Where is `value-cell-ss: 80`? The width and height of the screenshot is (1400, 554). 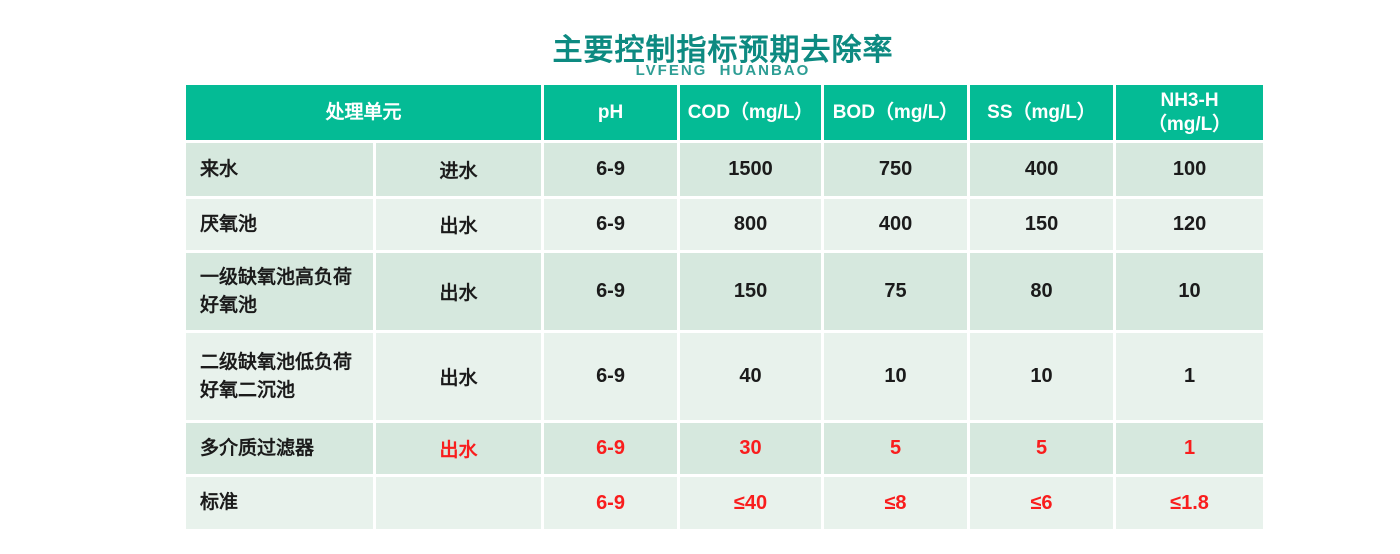 value-cell-ss: 80 is located at coordinates (1042, 291).